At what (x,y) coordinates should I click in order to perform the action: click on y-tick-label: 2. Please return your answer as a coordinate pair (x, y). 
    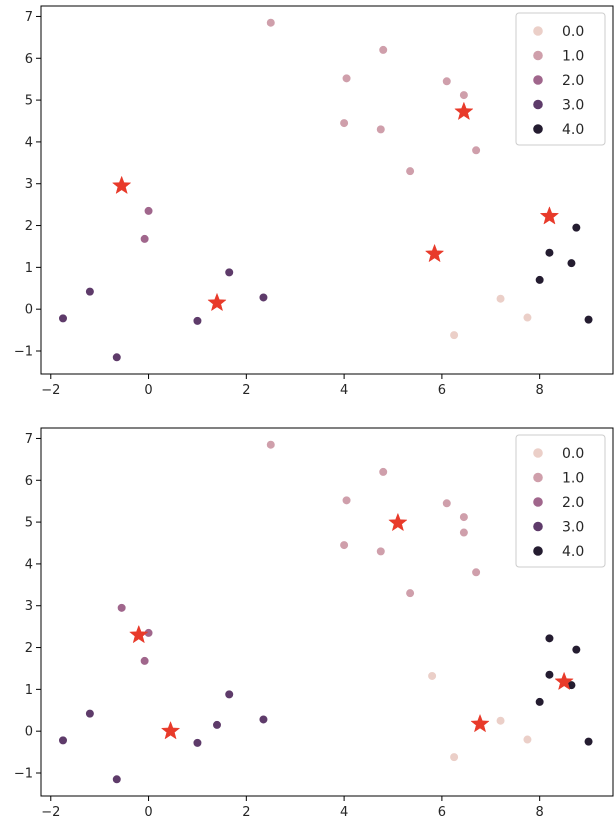
    Looking at the image, I should click on (29, 648).